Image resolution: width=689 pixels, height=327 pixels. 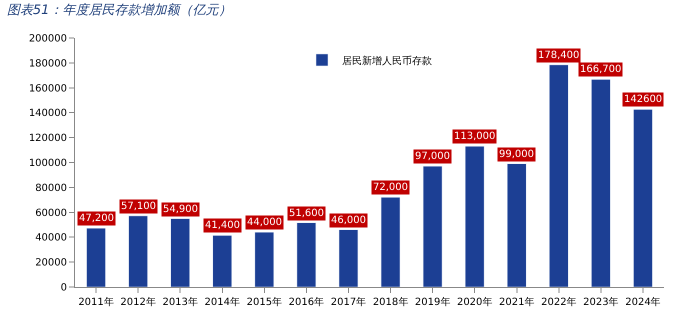 What do you see at coordinates (47, 138) in the screenshot?
I see `y-tick-label: 120000` at bounding box center [47, 138].